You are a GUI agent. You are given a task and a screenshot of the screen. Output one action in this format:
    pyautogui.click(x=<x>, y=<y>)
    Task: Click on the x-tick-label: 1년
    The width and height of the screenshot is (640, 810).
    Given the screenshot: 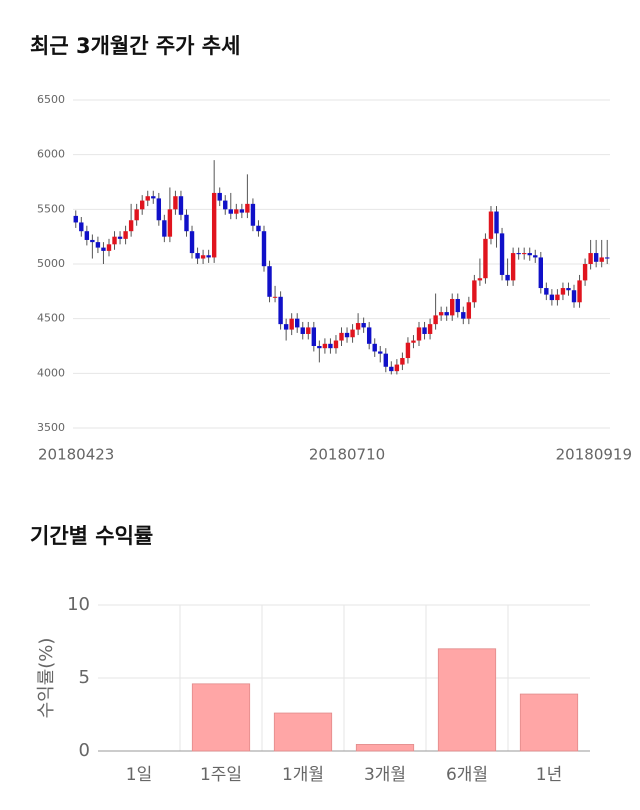 What is the action you would take?
    pyautogui.click(x=549, y=775)
    